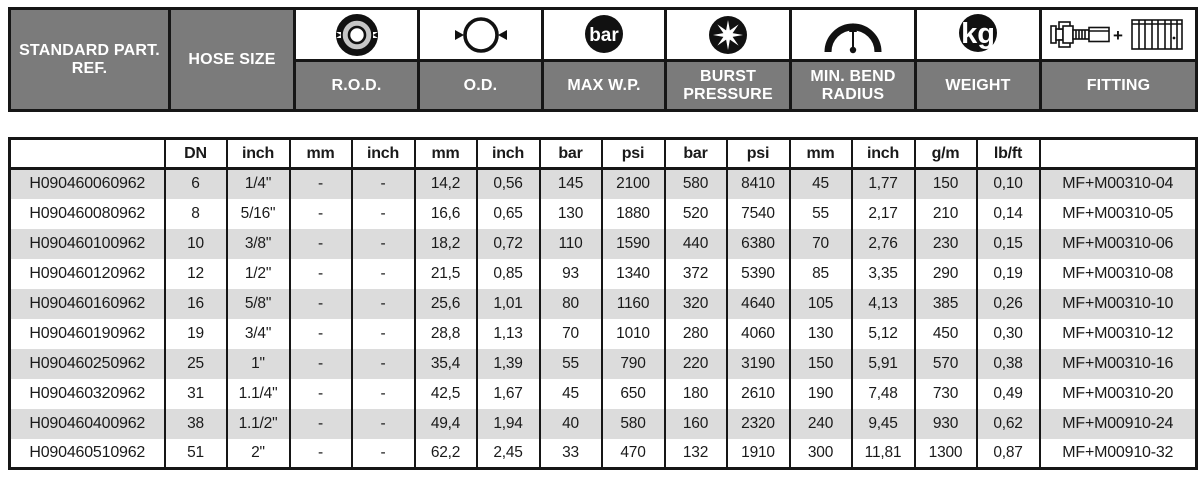  I want to click on table-cell: 80, so click(570, 303).